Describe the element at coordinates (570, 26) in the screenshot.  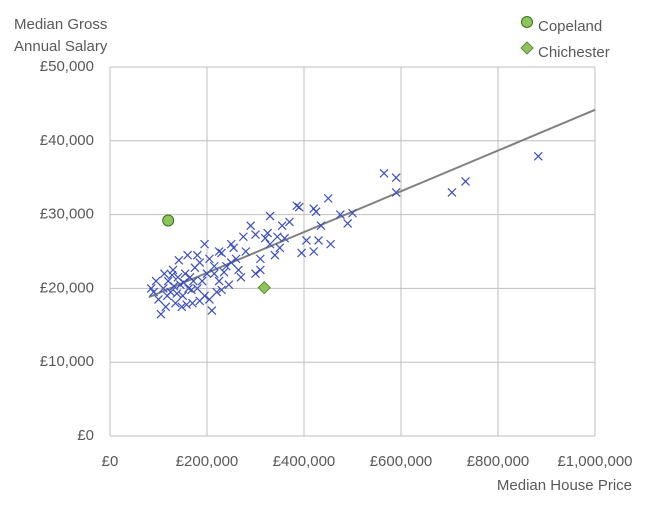
I see `legend-label: Copeland` at that location.